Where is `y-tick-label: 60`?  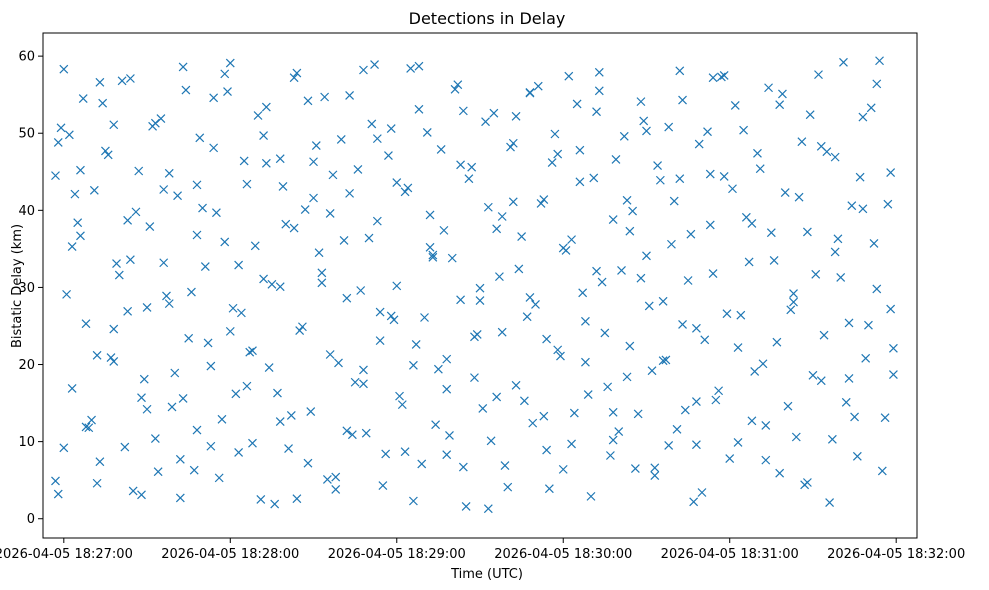 y-tick-label: 60 is located at coordinates (26, 57).